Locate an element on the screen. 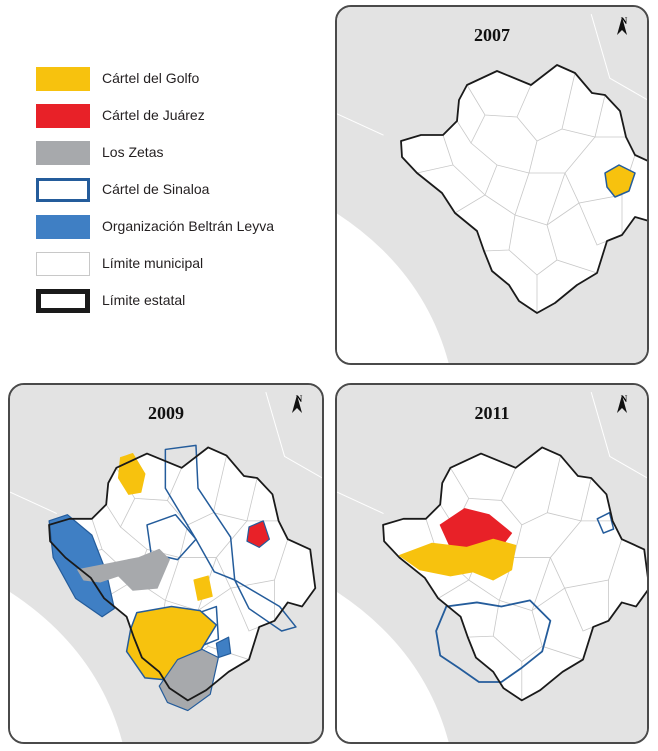  legend-label-juarez: Cártel de Juárez is located at coordinates (153, 115).